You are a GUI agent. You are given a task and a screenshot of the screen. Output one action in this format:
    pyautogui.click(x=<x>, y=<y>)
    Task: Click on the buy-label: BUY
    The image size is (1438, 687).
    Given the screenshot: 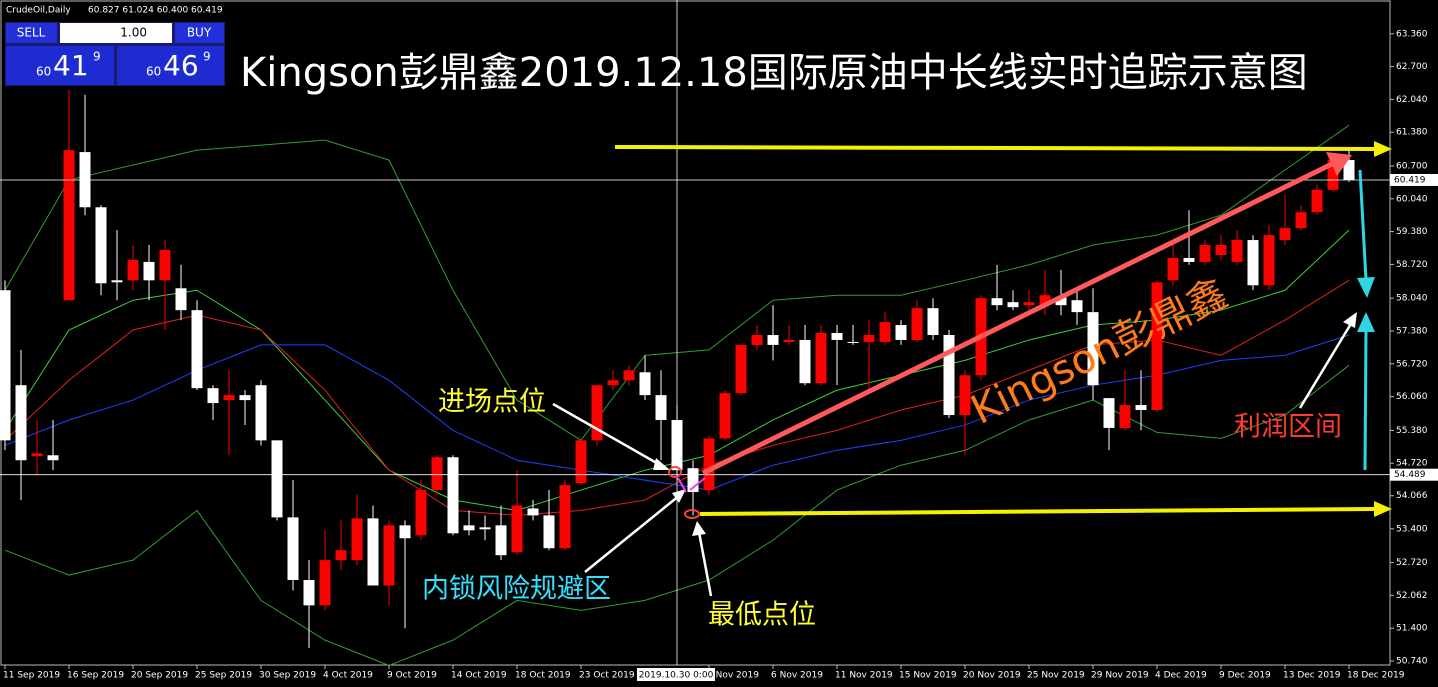 What is the action you would take?
    pyautogui.click(x=199, y=33)
    